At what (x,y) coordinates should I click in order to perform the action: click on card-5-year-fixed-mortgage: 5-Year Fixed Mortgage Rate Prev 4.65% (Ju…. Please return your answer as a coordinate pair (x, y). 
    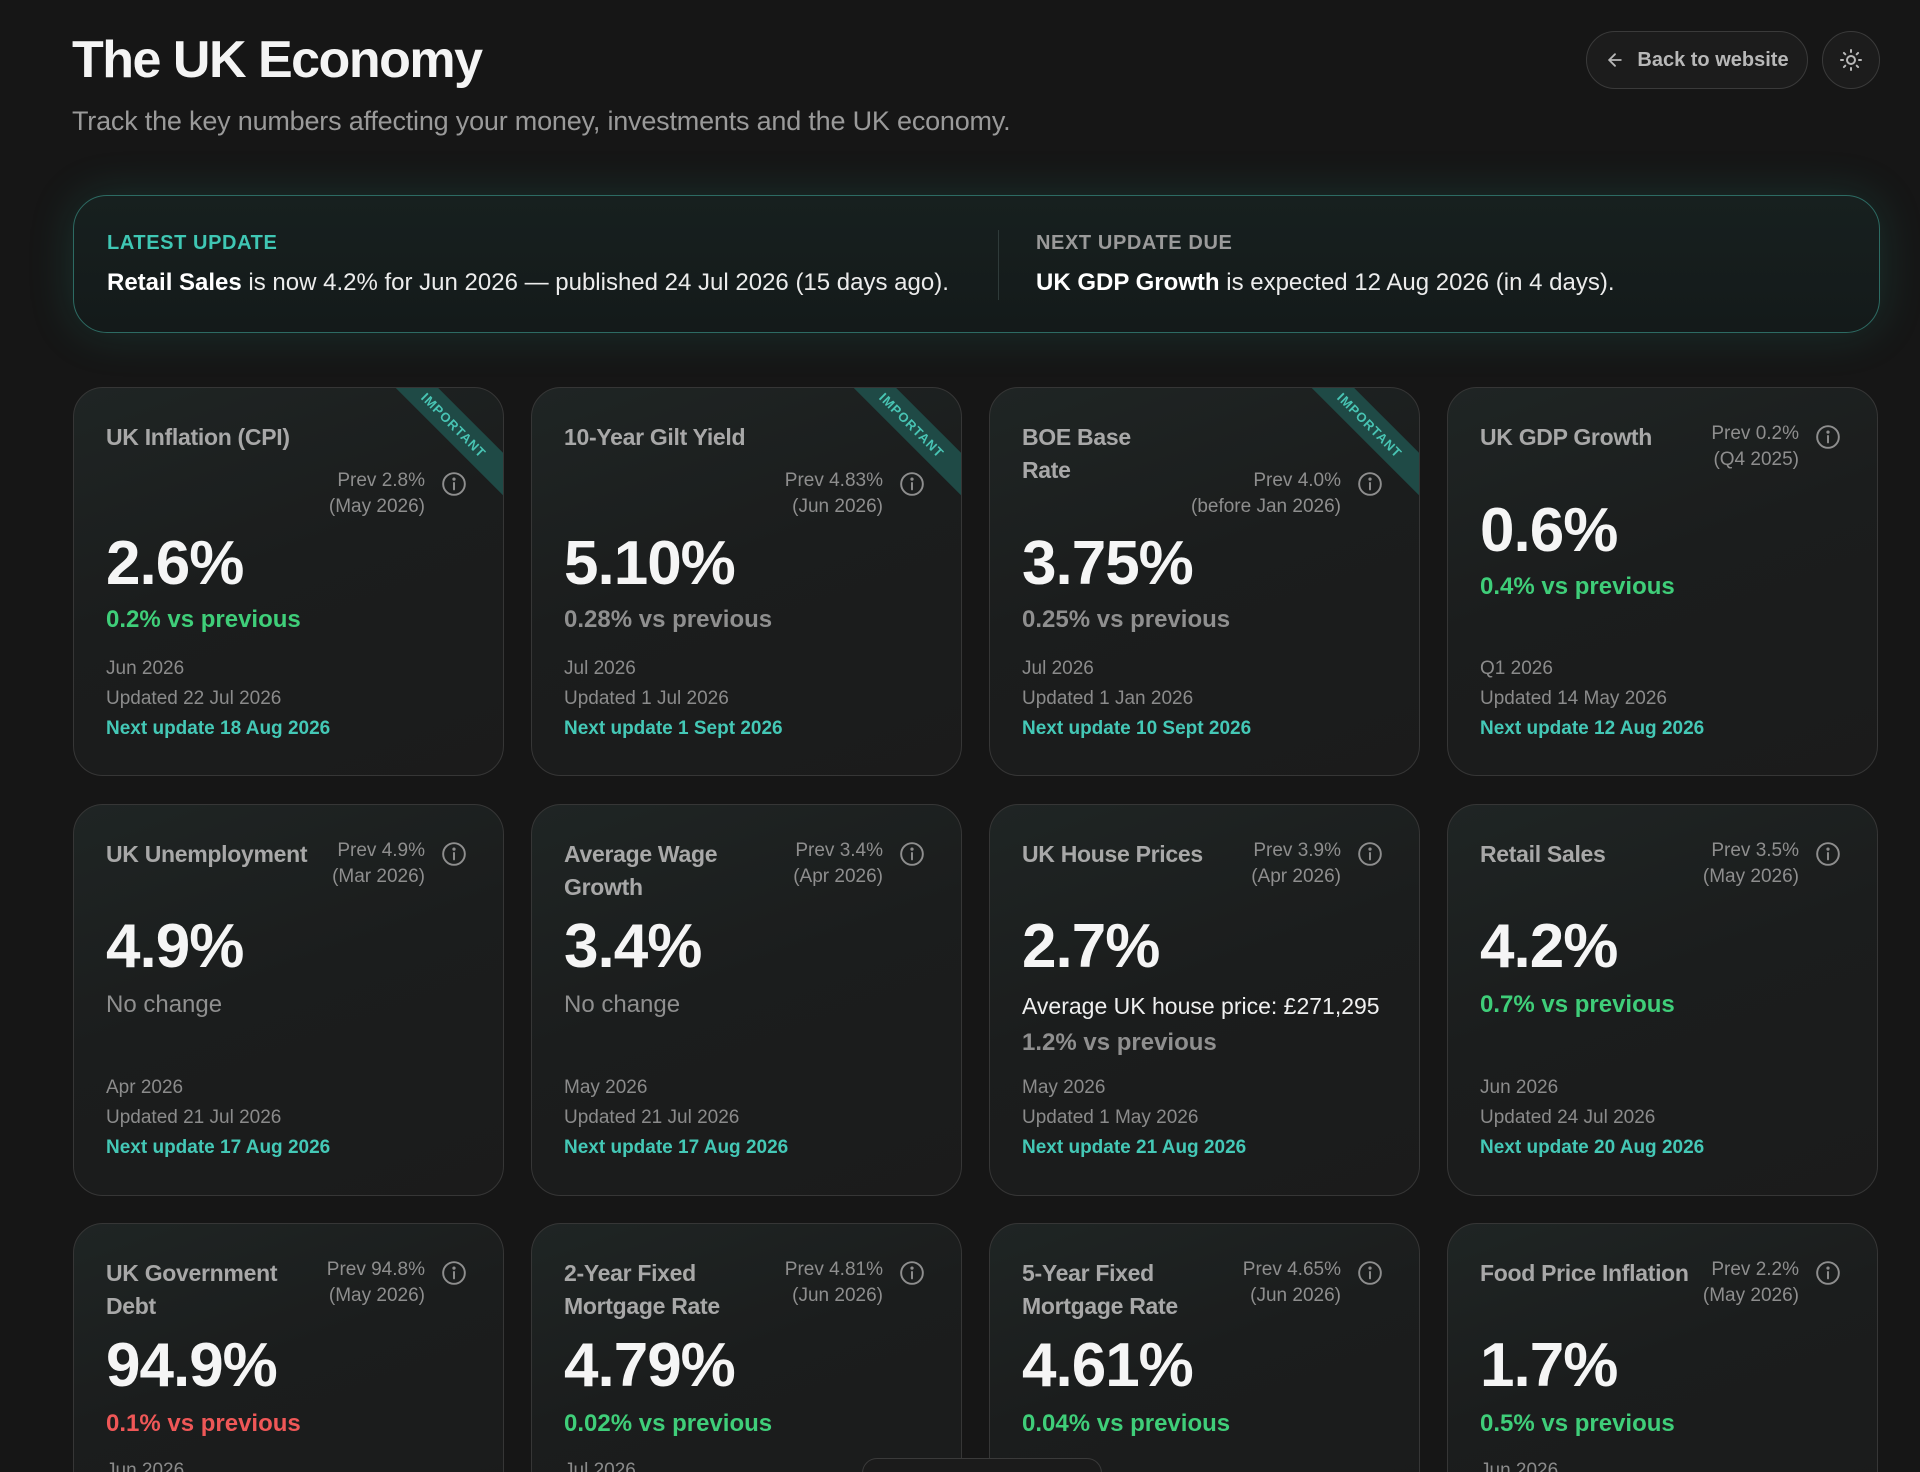
    Looking at the image, I should click on (1204, 1347).